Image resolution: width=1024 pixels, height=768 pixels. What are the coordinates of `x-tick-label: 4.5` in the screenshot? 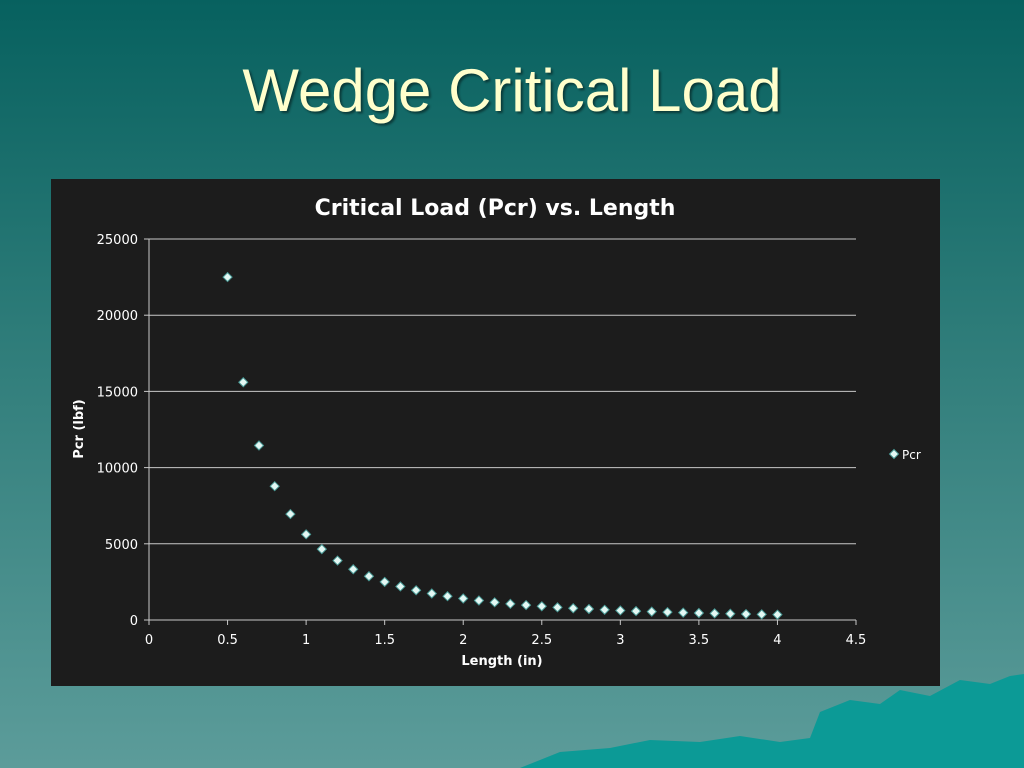 It's located at (856, 640).